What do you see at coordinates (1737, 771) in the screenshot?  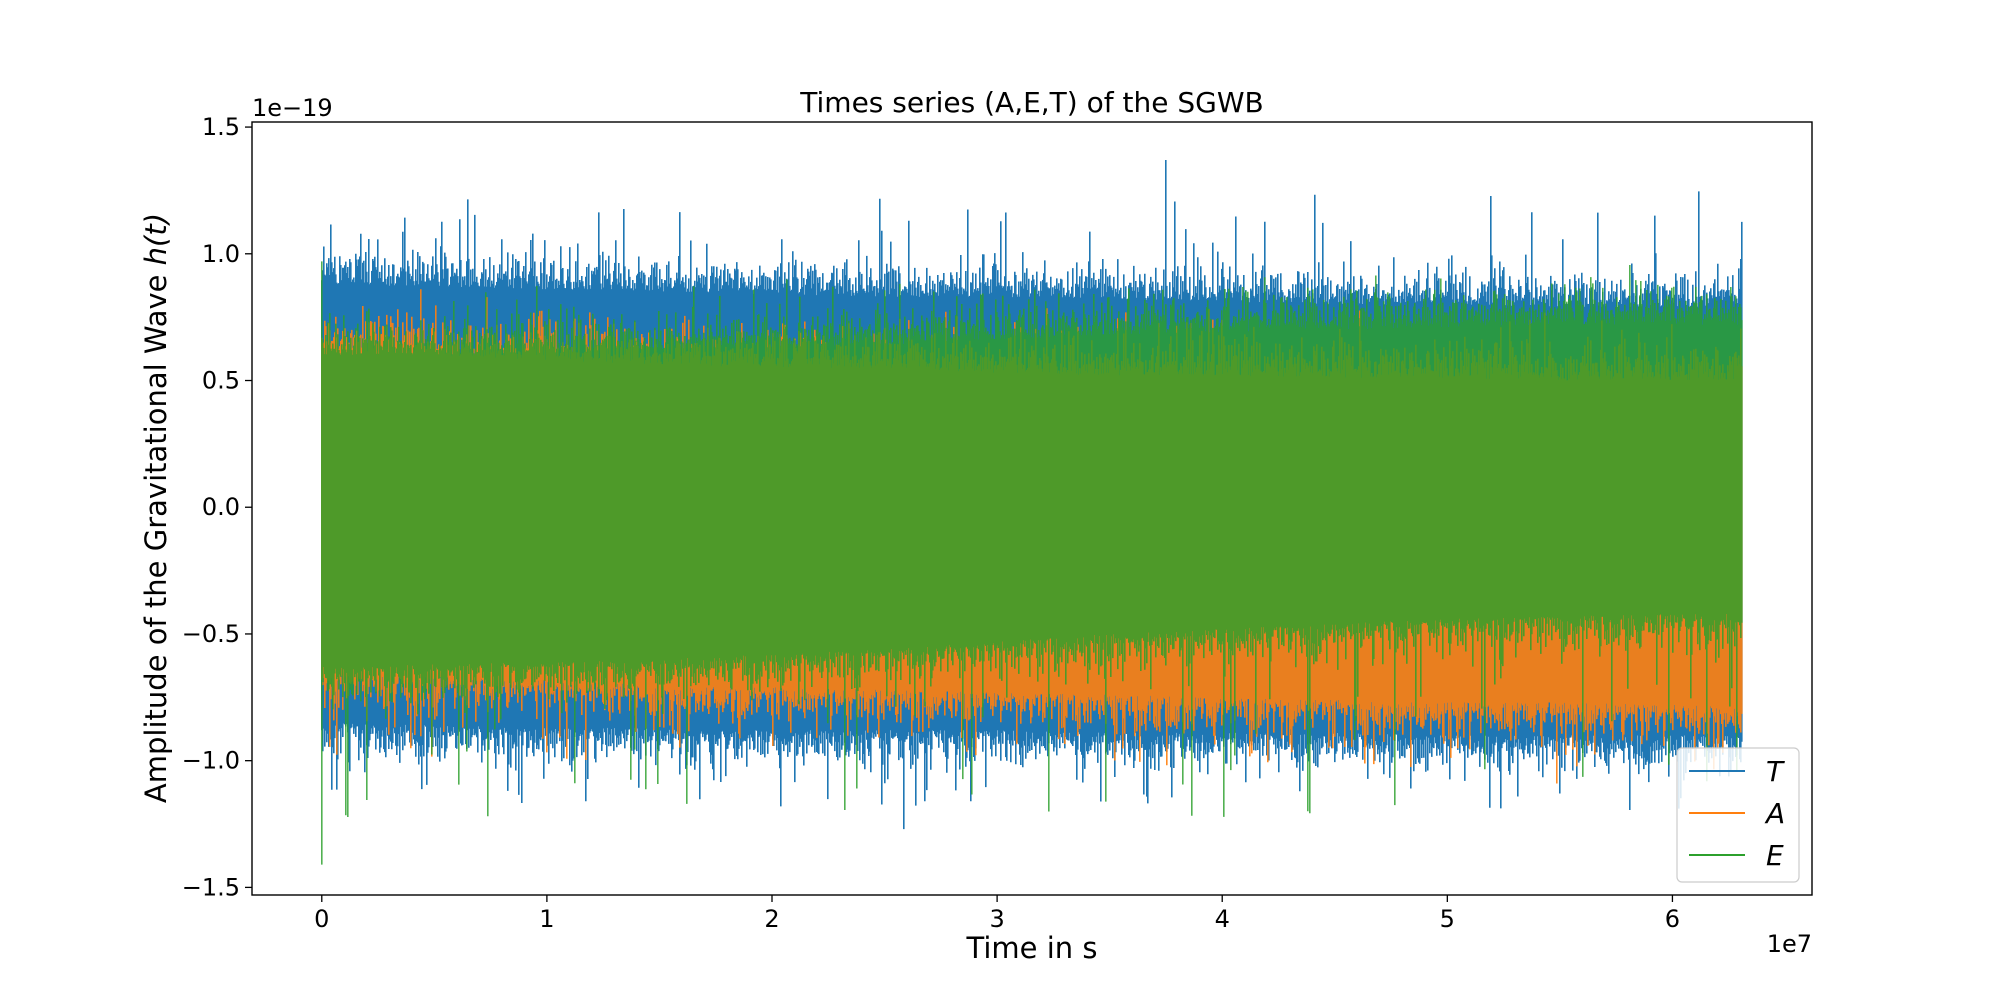 I see `legend-entry-t: T` at bounding box center [1737, 771].